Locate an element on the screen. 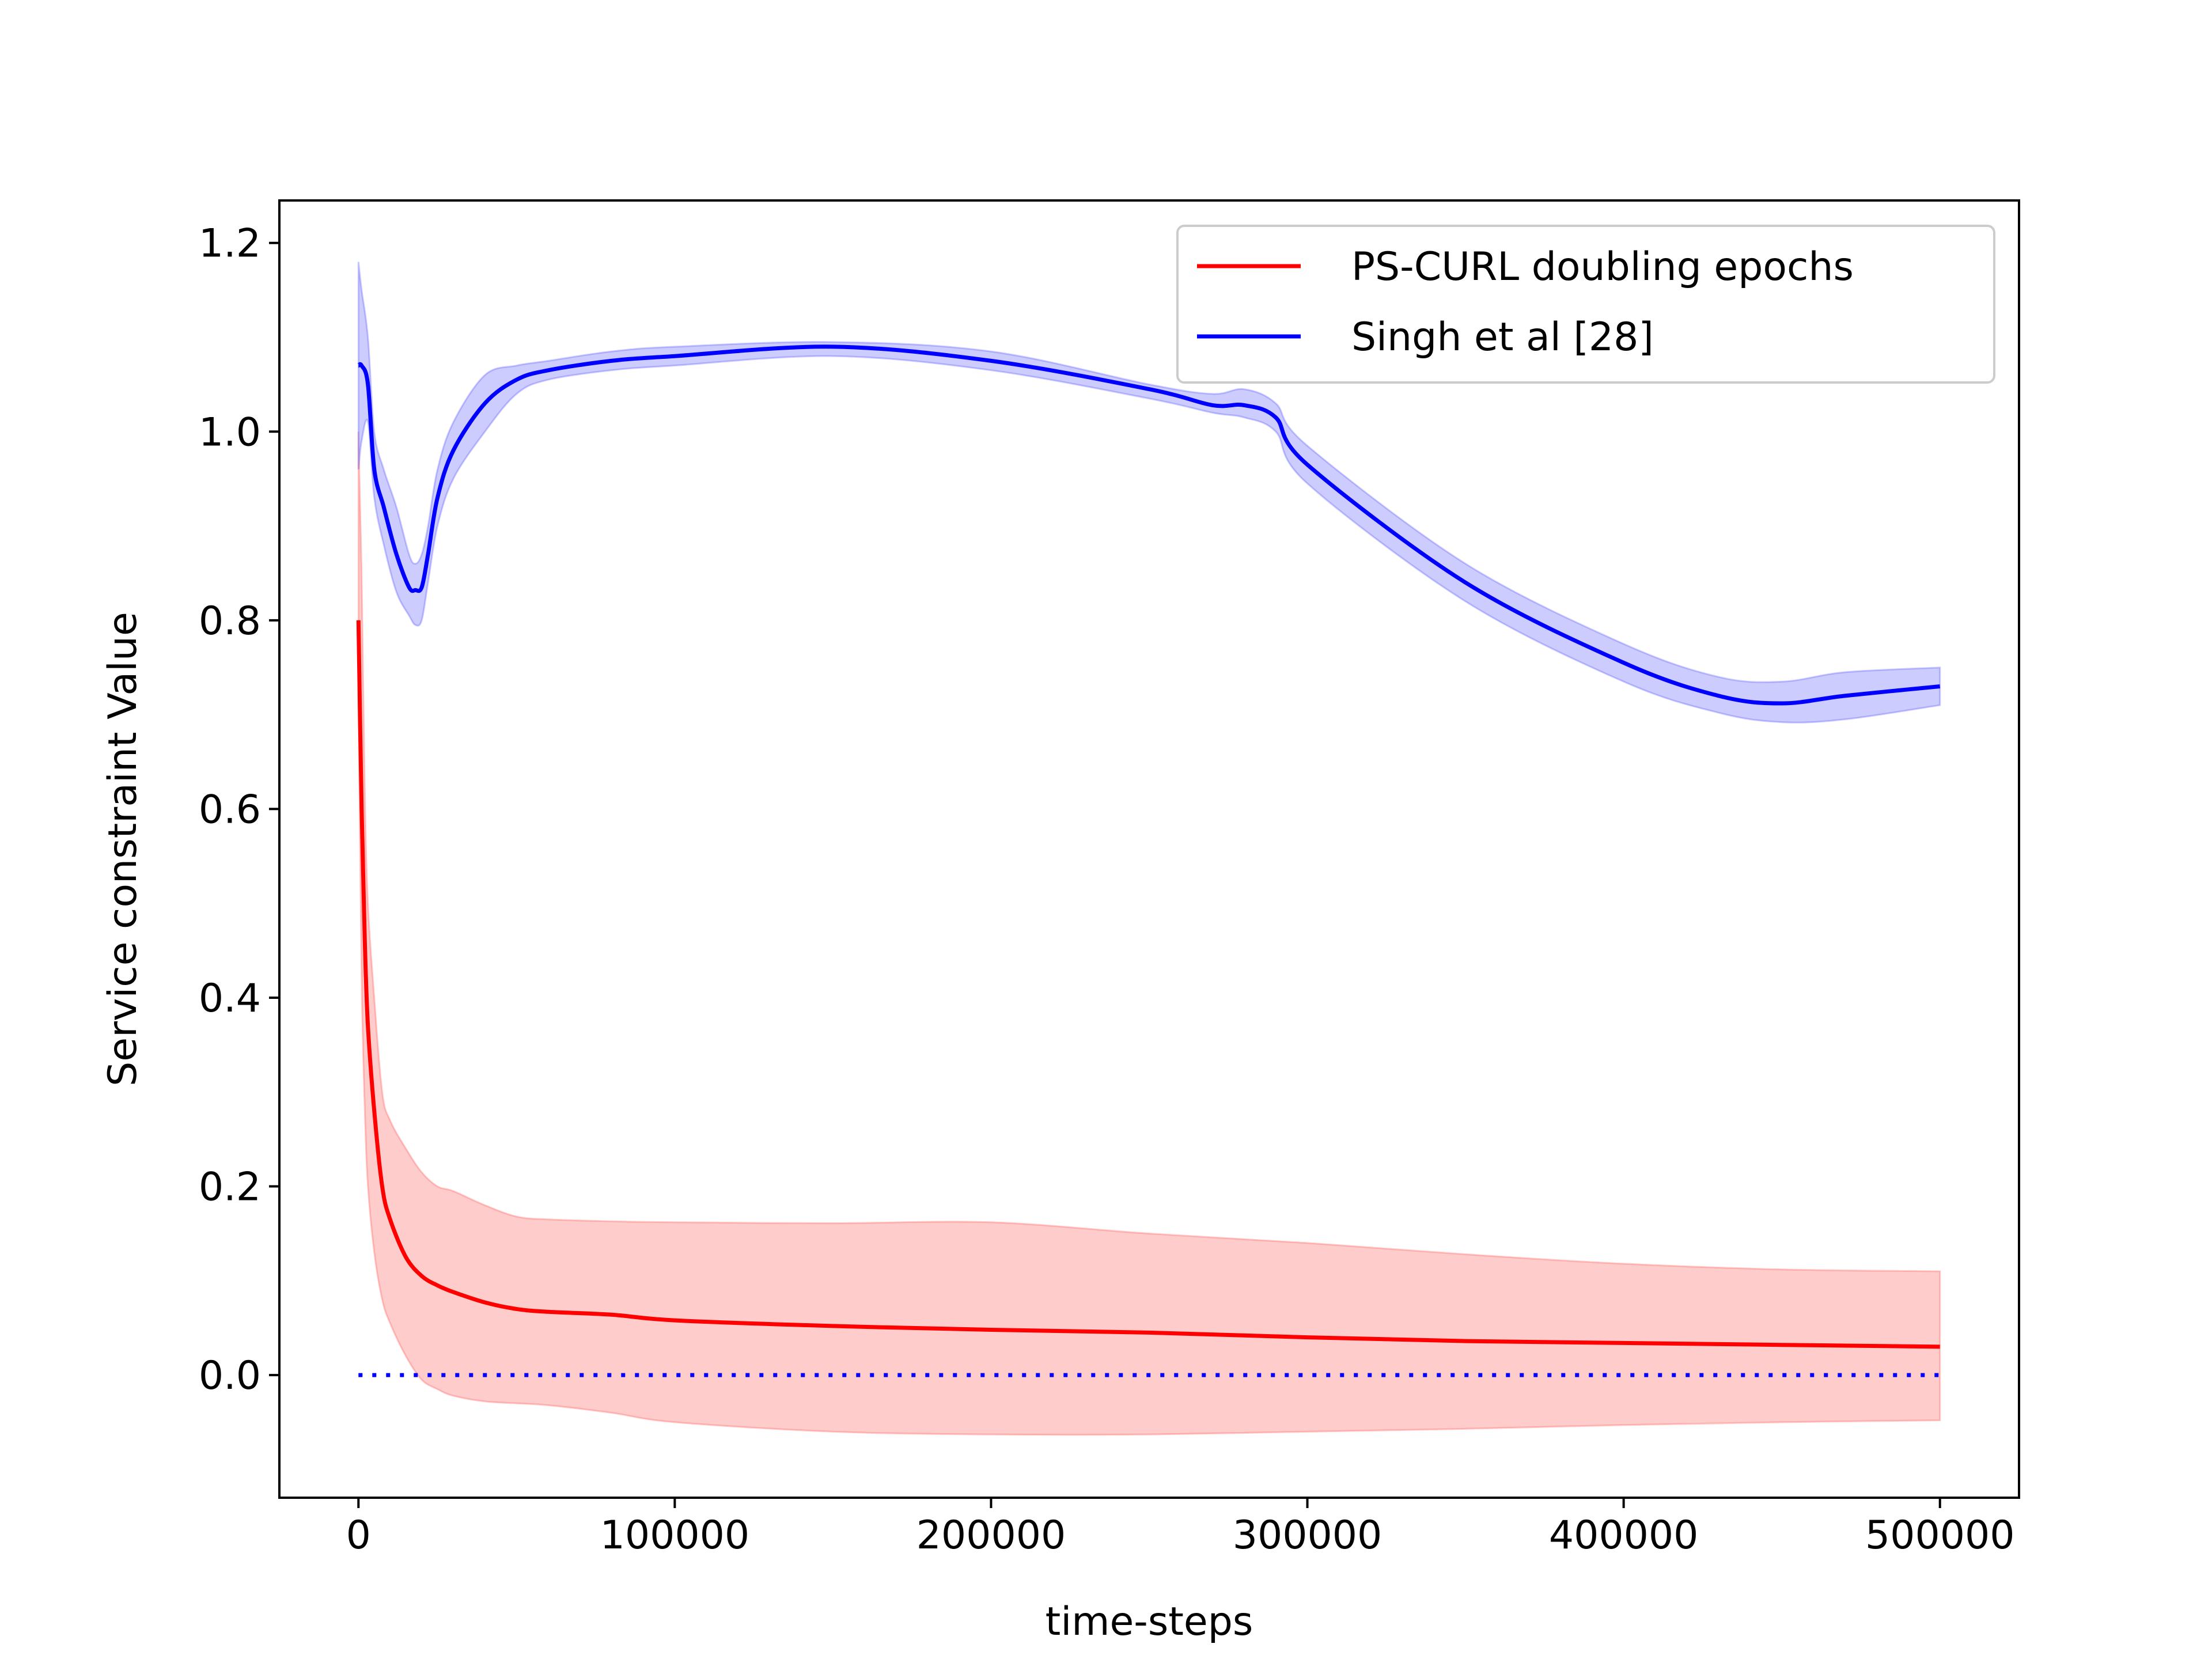 The width and height of the screenshot is (2212, 1659). y-tick-label: 0.0 is located at coordinates (230, 1376).